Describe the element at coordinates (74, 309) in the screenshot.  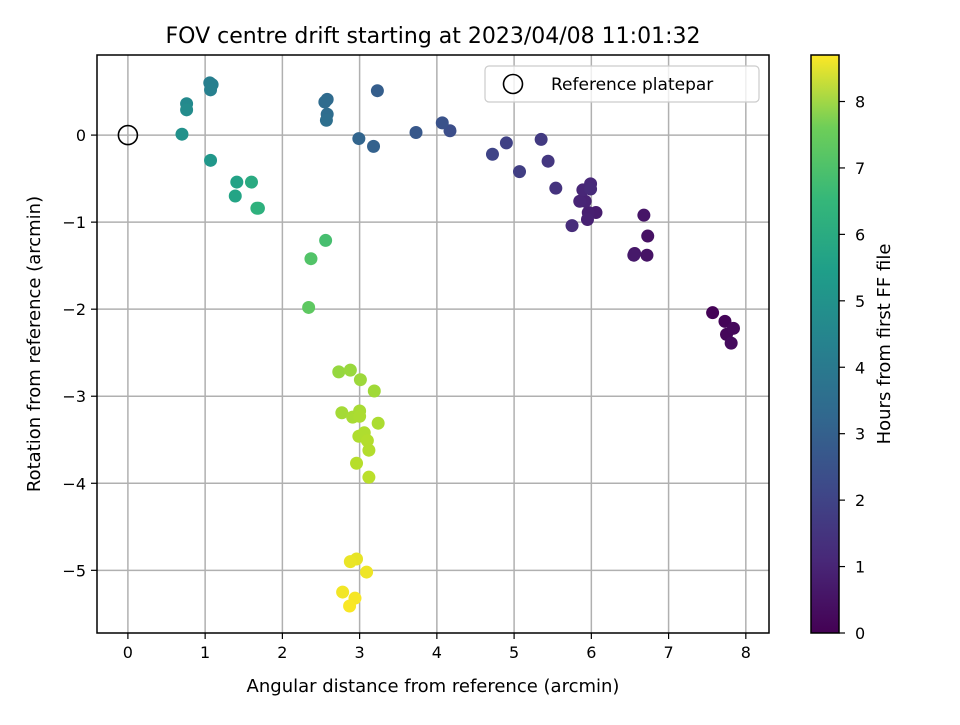
I see `y-tick-label: −2` at that location.